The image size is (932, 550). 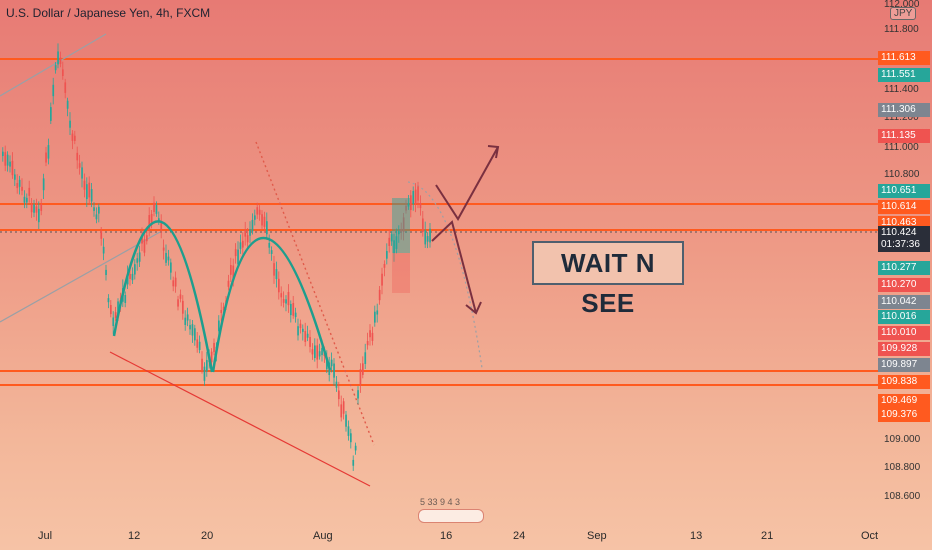 What do you see at coordinates (904, 110) in the screenshot?
I see `price-scale-label: 111.306` at bounding box center [904, 110].